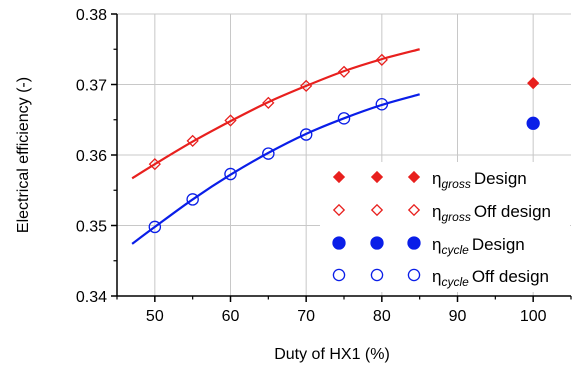  What do you see at coordinates (306, 316) in the screenshot?
I see `x-tick-label-70: 70` at bounding box center [306, 316].